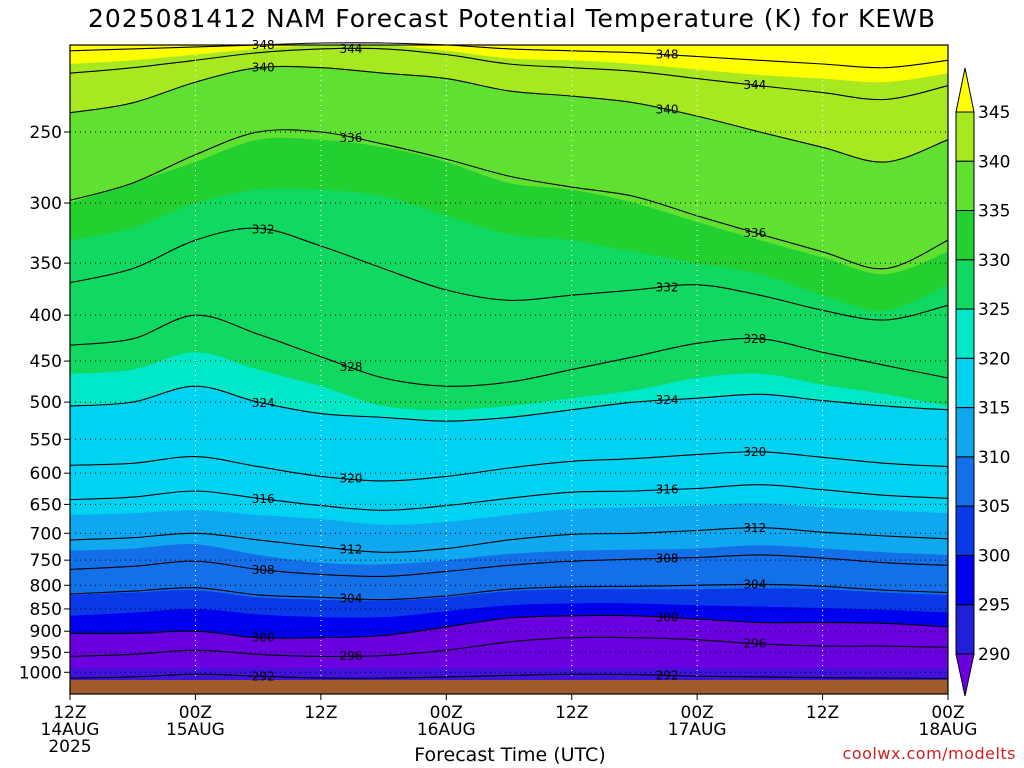 The image size is (1024, 768). I want to click on y-tick-label-600: 600, so click(46, 474).